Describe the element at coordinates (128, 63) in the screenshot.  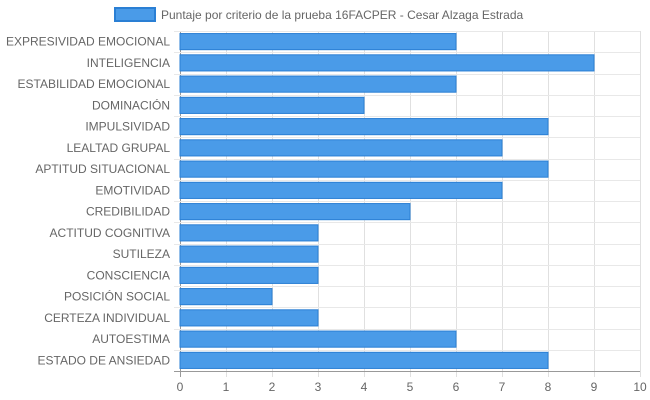
I see `category-label: INTELIGENCIA` at that location.